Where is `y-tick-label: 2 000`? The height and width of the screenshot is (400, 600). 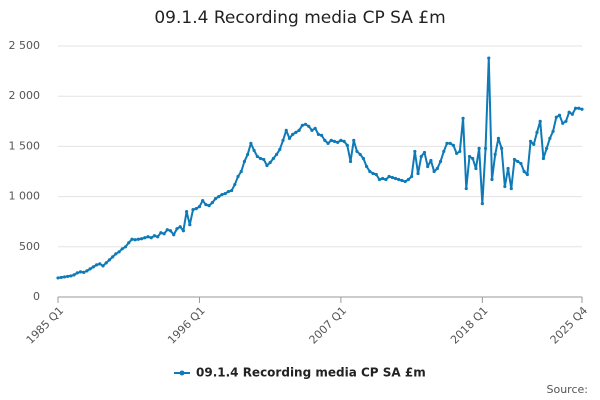 y-tick-label: 2 000 is located at coordinates (25, 95).